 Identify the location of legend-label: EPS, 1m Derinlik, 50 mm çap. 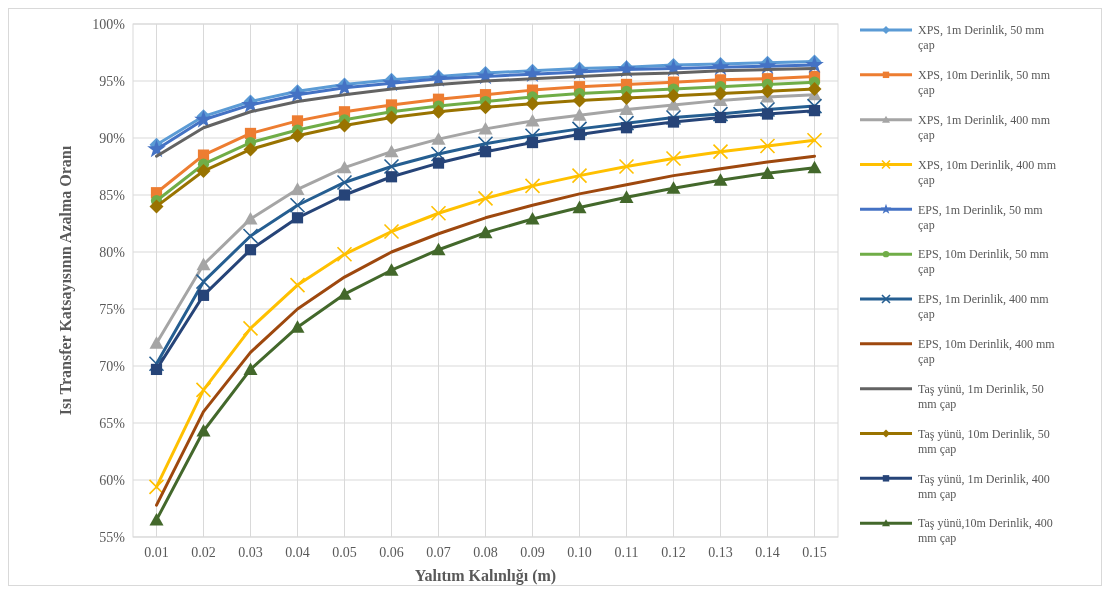
(981, 217).